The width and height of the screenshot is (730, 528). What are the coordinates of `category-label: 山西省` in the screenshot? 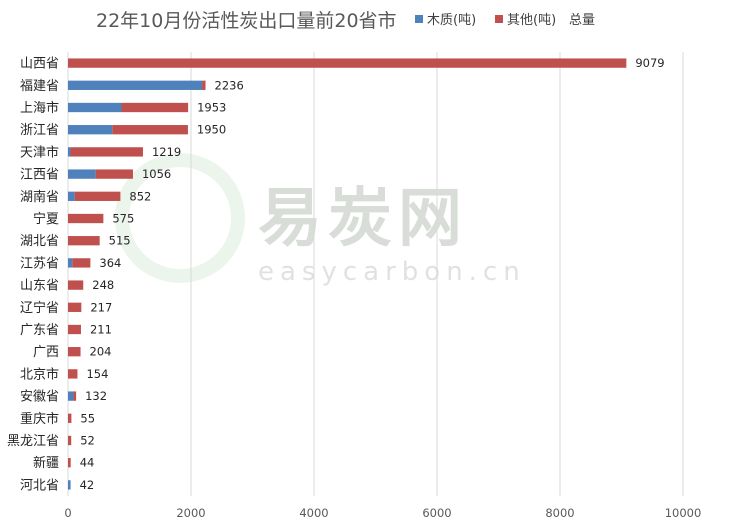 It's located at (39, 64).